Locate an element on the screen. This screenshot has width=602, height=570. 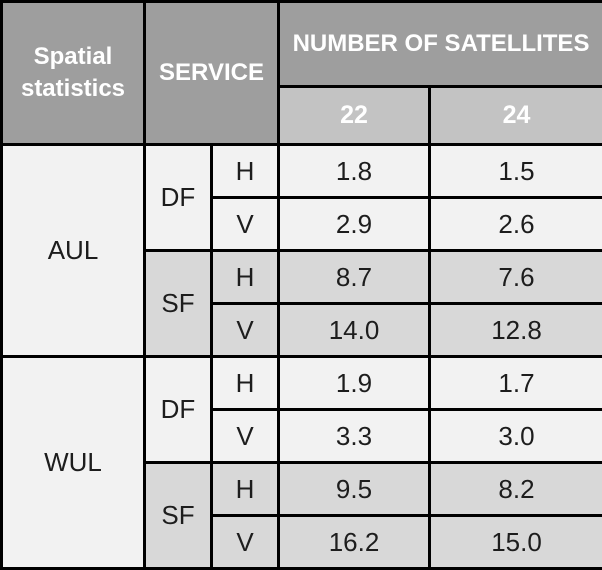
value-cell: 16.2 is located at coordinates (354, 542).